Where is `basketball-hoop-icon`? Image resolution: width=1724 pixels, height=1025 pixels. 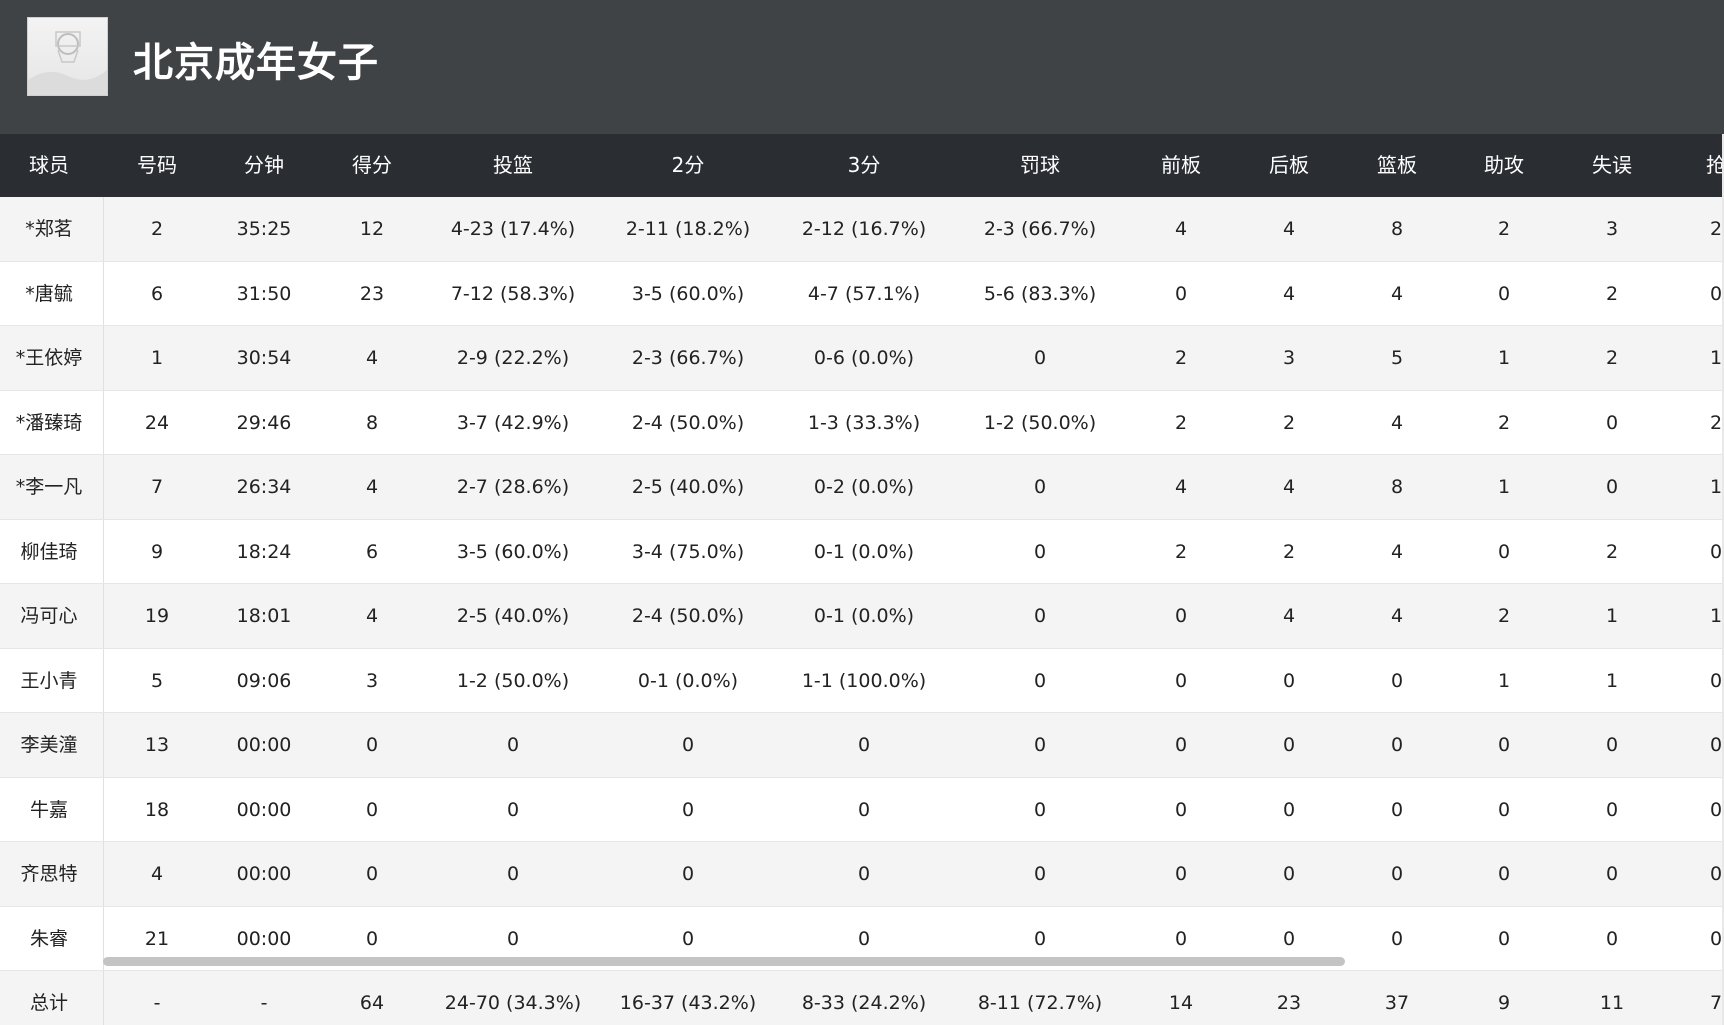
basketball-hoop-icon is located at coordinates (67, 63).